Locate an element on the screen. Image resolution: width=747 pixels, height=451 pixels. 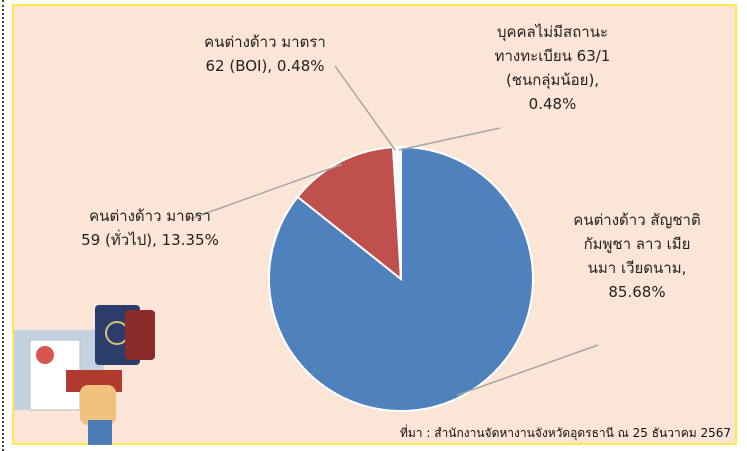
decoration is located at coordinates (84, 375).